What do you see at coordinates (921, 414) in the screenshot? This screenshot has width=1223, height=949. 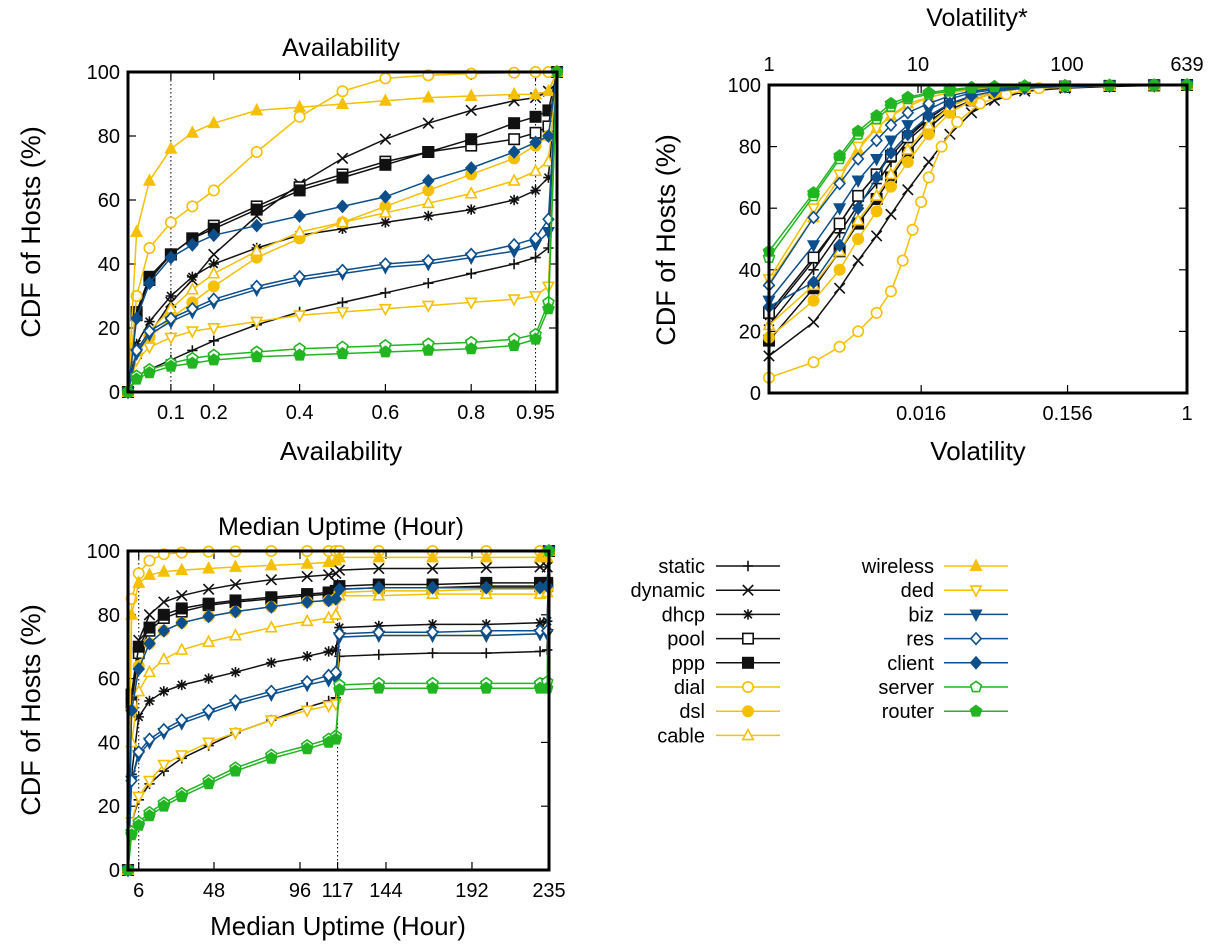 I see `x-tick-label: 0.016` at bounding box center [921, 414].